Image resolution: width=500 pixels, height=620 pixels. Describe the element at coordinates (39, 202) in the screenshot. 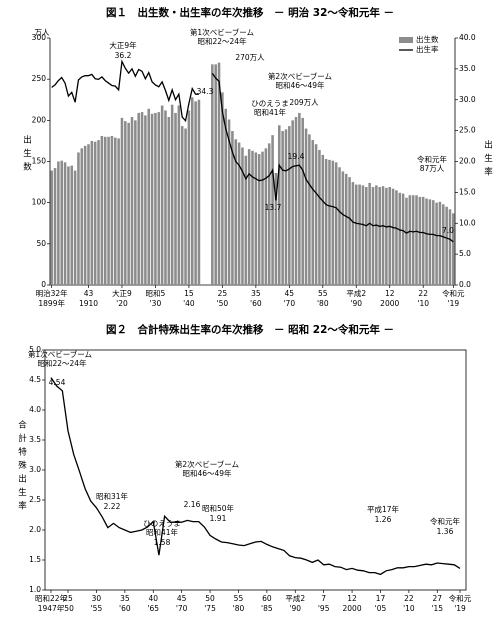

I see `y-tick-label: 100` at that location.